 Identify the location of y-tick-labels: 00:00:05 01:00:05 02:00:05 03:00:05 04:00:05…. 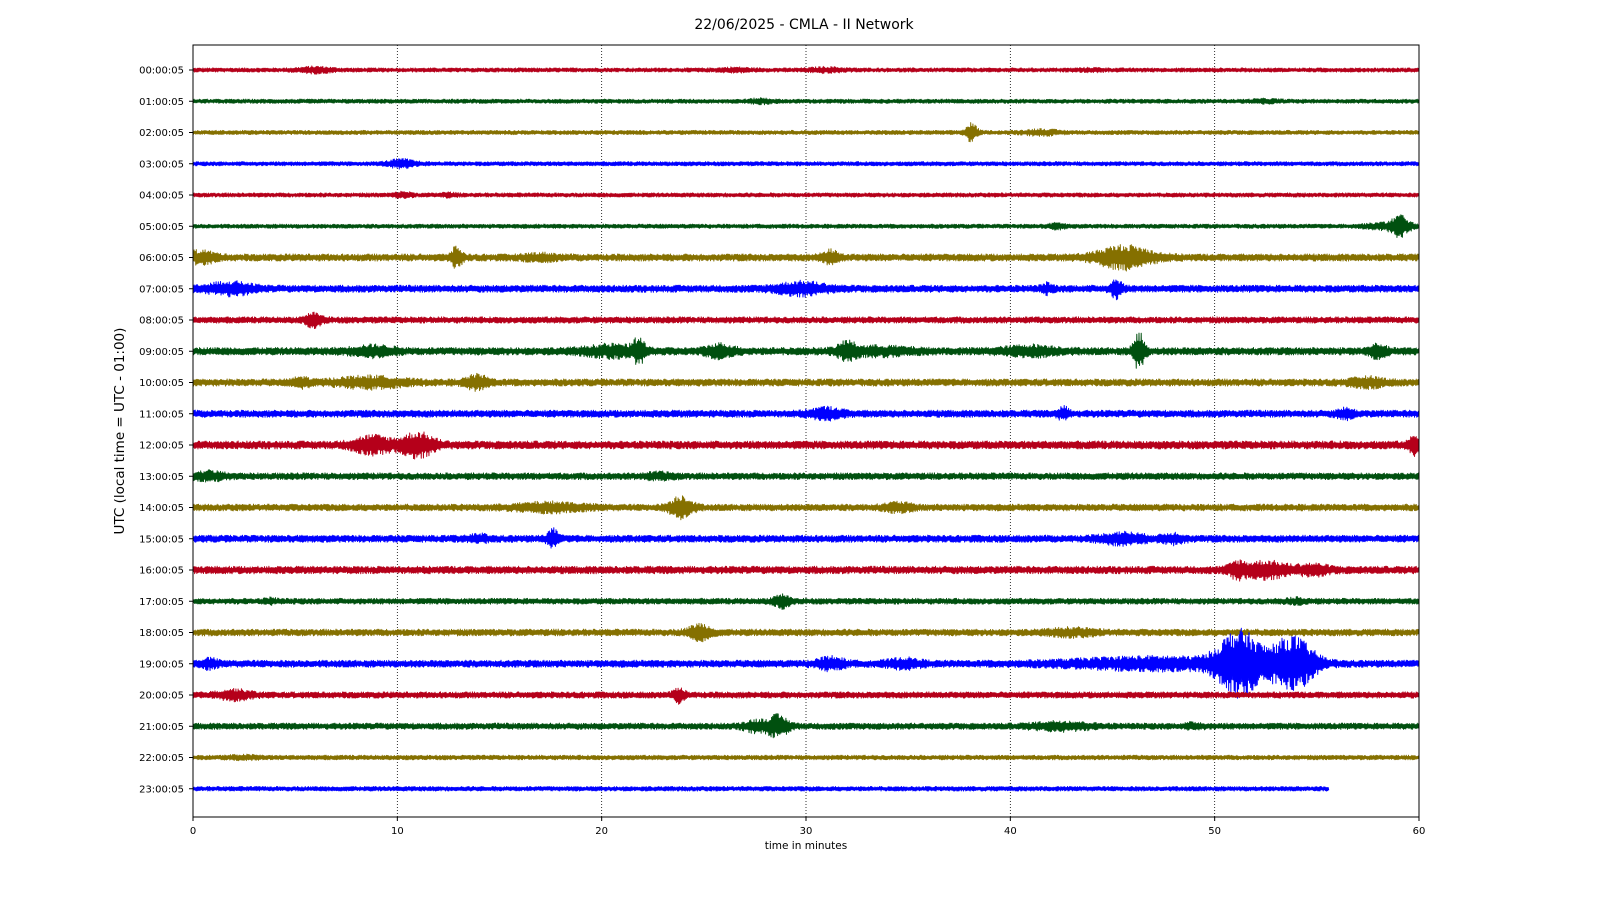
(166, 430).